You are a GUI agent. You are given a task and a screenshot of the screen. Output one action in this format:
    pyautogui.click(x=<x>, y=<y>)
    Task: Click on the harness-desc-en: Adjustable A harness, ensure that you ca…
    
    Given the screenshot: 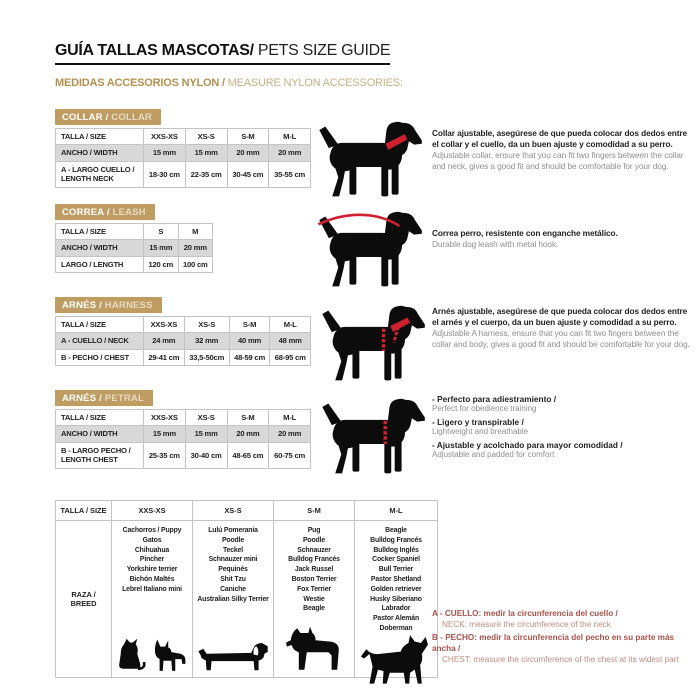 What is the action you would take?
    pyautogui.click(x=561, y=338)
    